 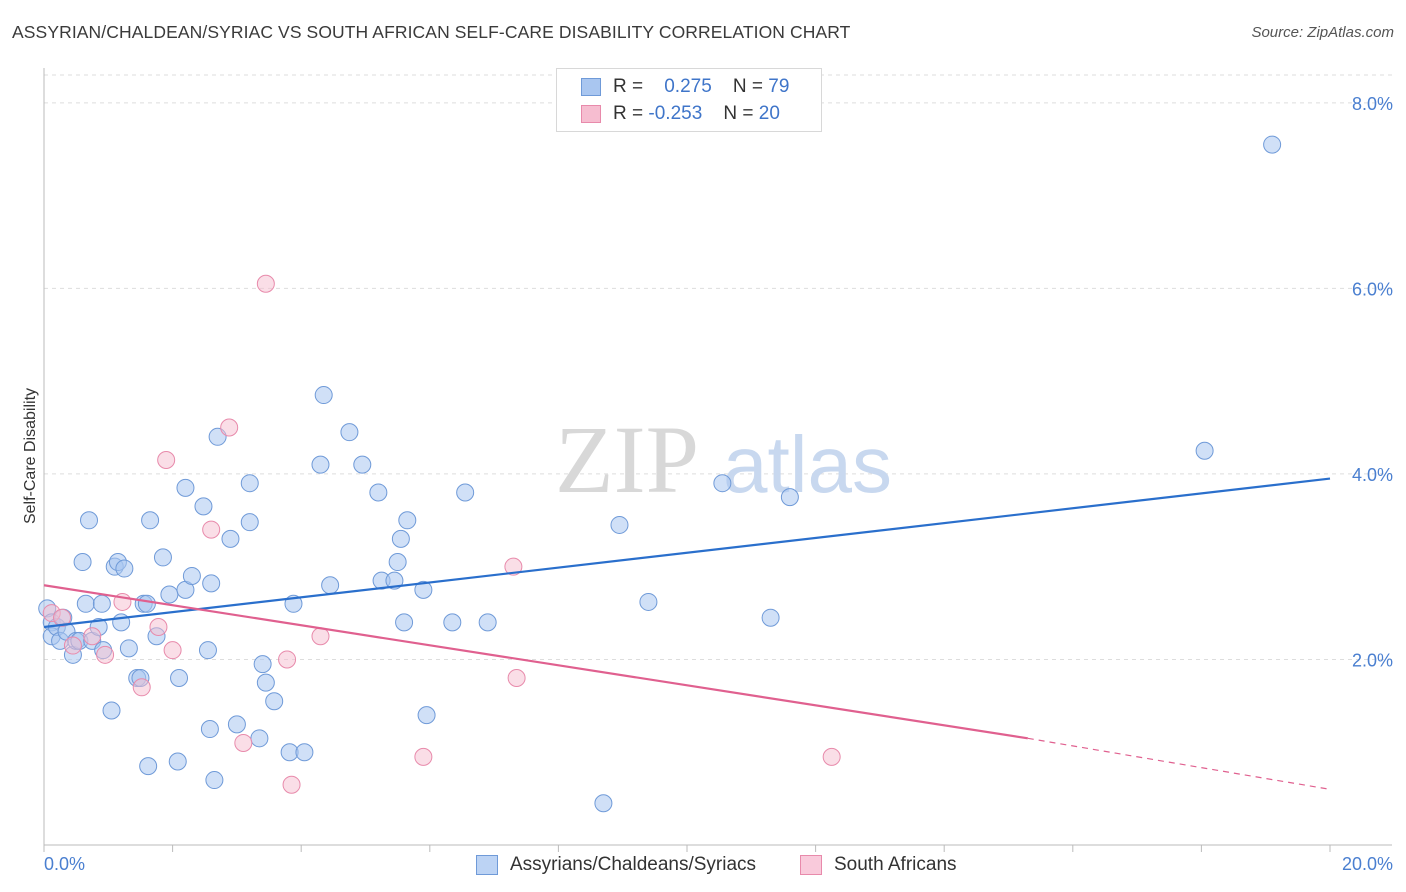 What do you see at coordinates (689, 100) in the screenshot?
I see `correlation-legend: R = 0.275 N = 79 R = -0.253 N = 20` at bounding box center [689, 100].